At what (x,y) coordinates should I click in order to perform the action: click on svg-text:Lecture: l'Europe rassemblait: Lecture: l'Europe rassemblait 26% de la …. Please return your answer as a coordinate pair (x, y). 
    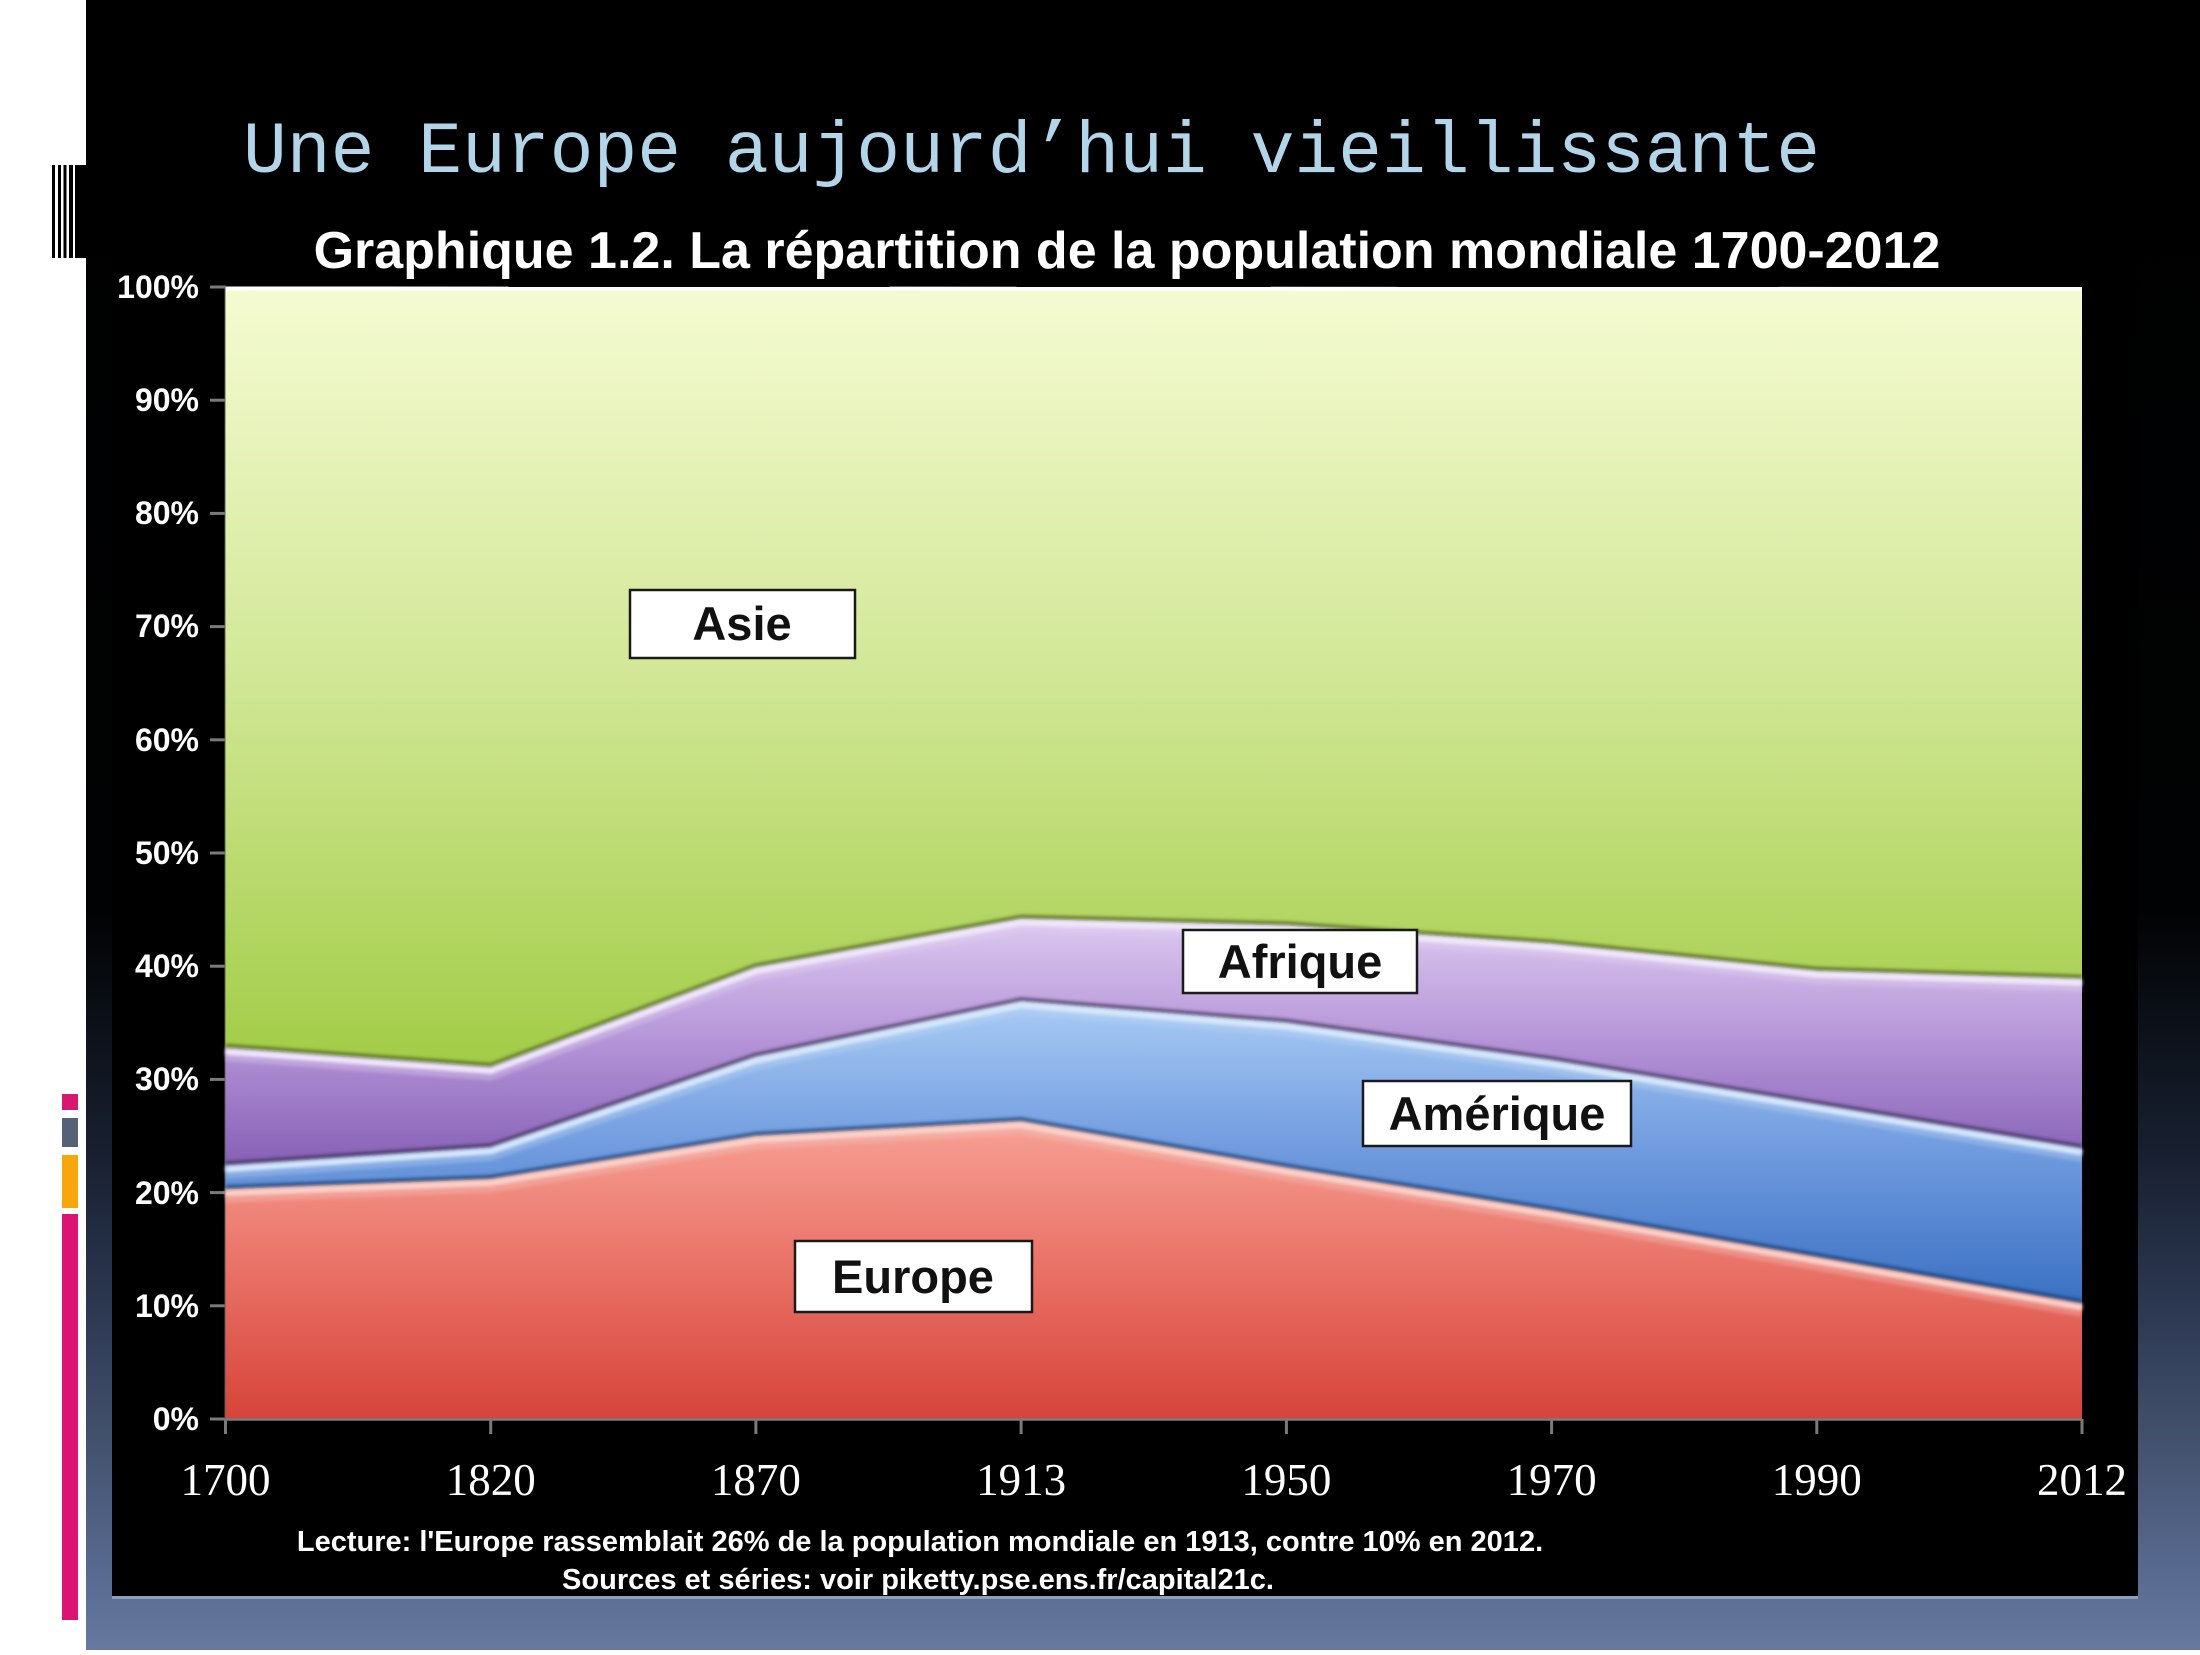
    Looking at the image, I should click on (920, 1542).